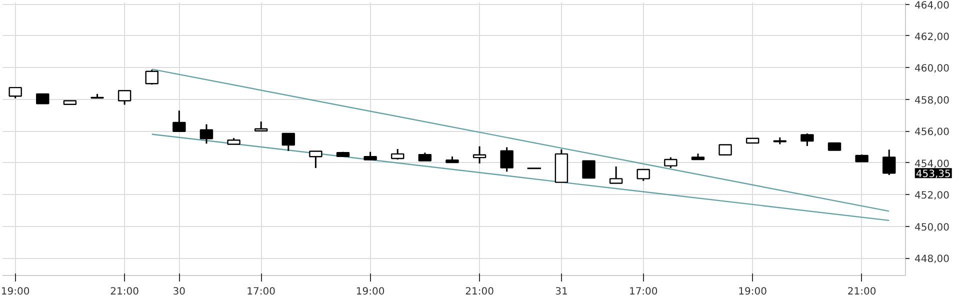 Image resolution: width=960 pixels, height=300 pixels. Describe the element at coordinates (932, 260) in the screenshot. I see `y-tick-label: 448,00` at that location.